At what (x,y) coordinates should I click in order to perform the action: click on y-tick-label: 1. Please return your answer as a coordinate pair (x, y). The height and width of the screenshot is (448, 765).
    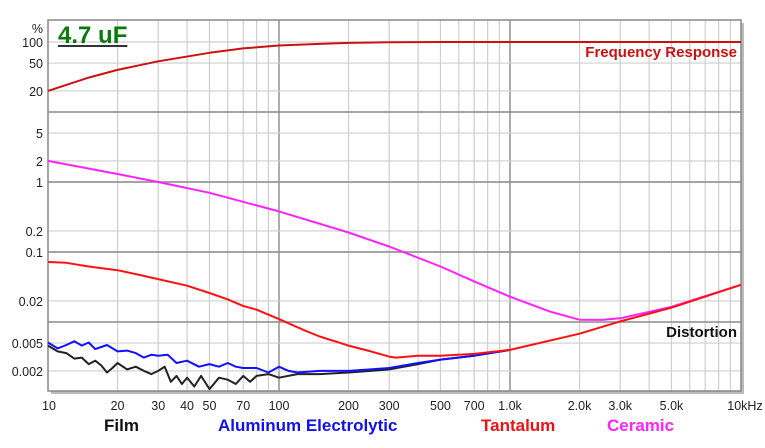
    Looking at the image, I should click on (39, 183).